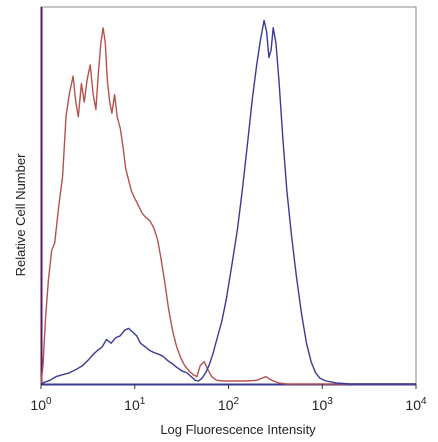  I want to click on x-tick-label: 10³, so click(323, 404).